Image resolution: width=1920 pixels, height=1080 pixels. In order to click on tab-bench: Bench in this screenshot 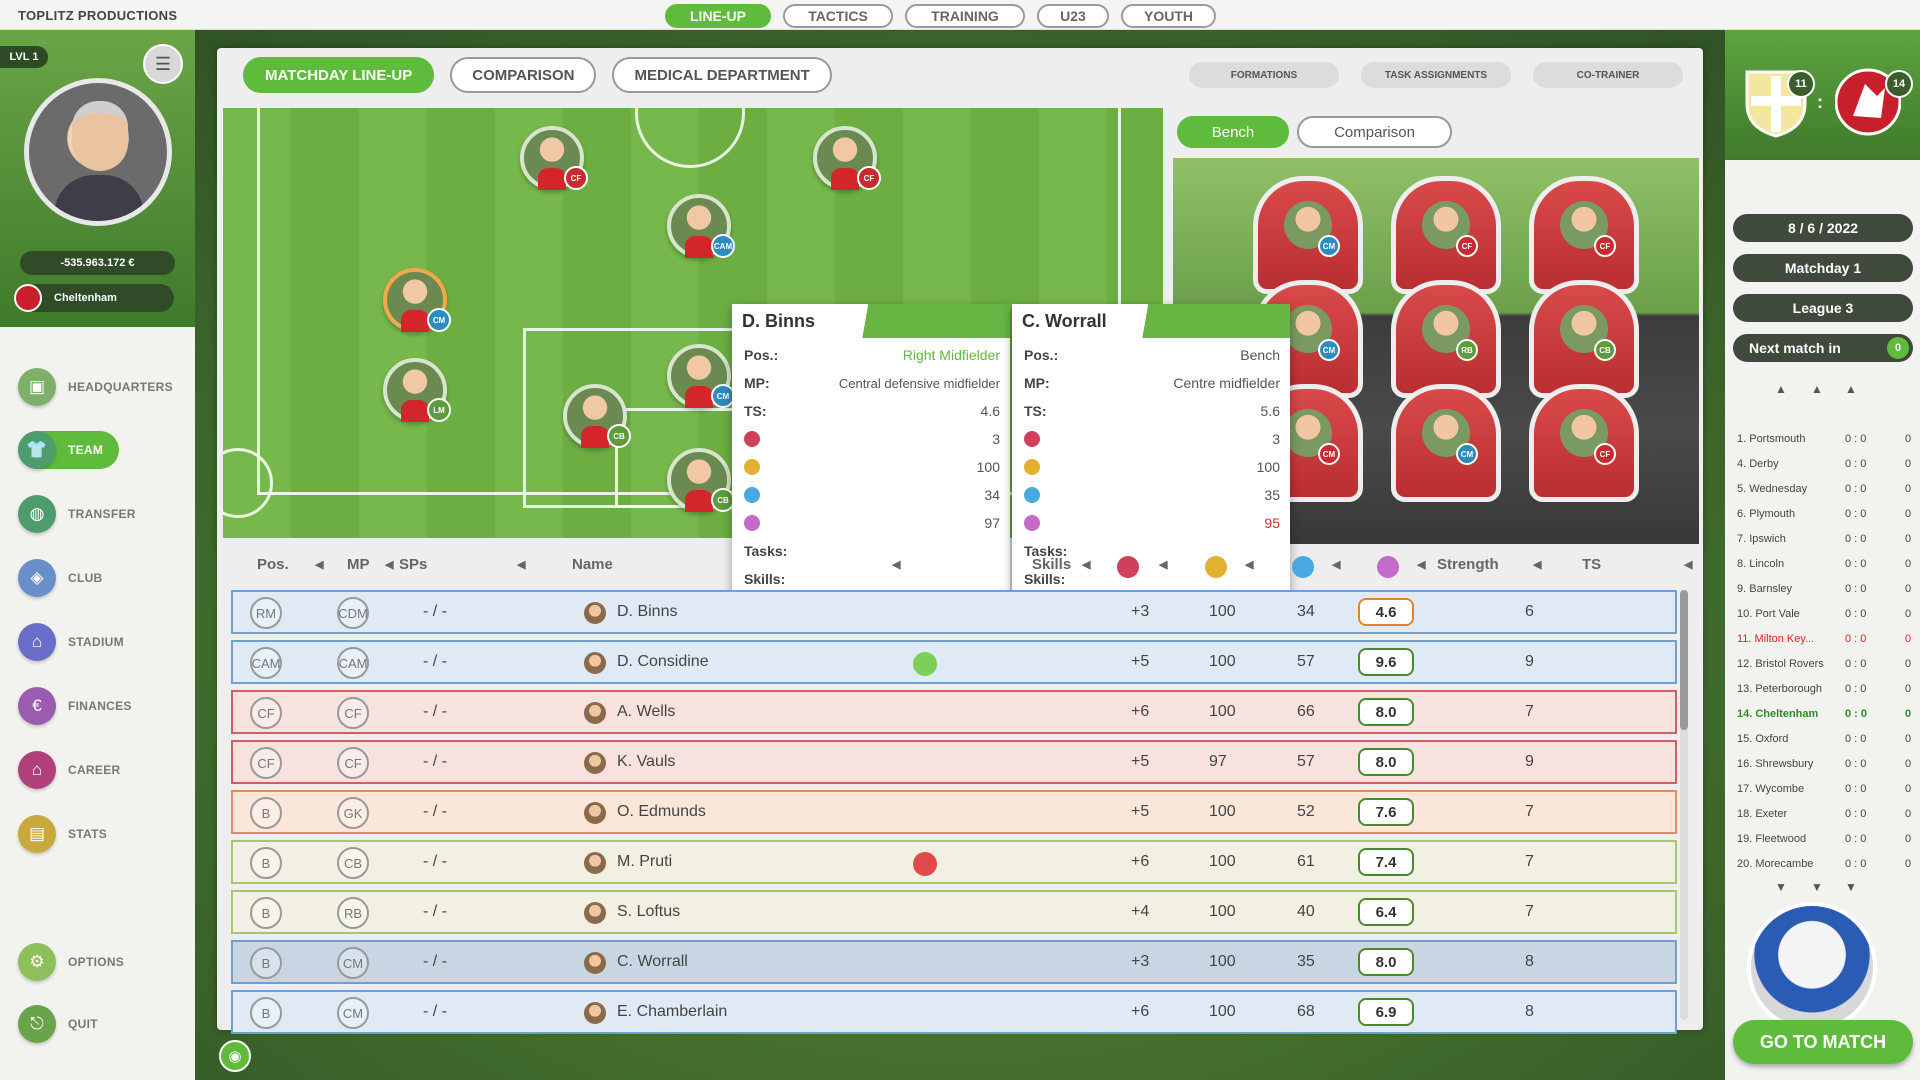, I will do `click(1233, 132)`.